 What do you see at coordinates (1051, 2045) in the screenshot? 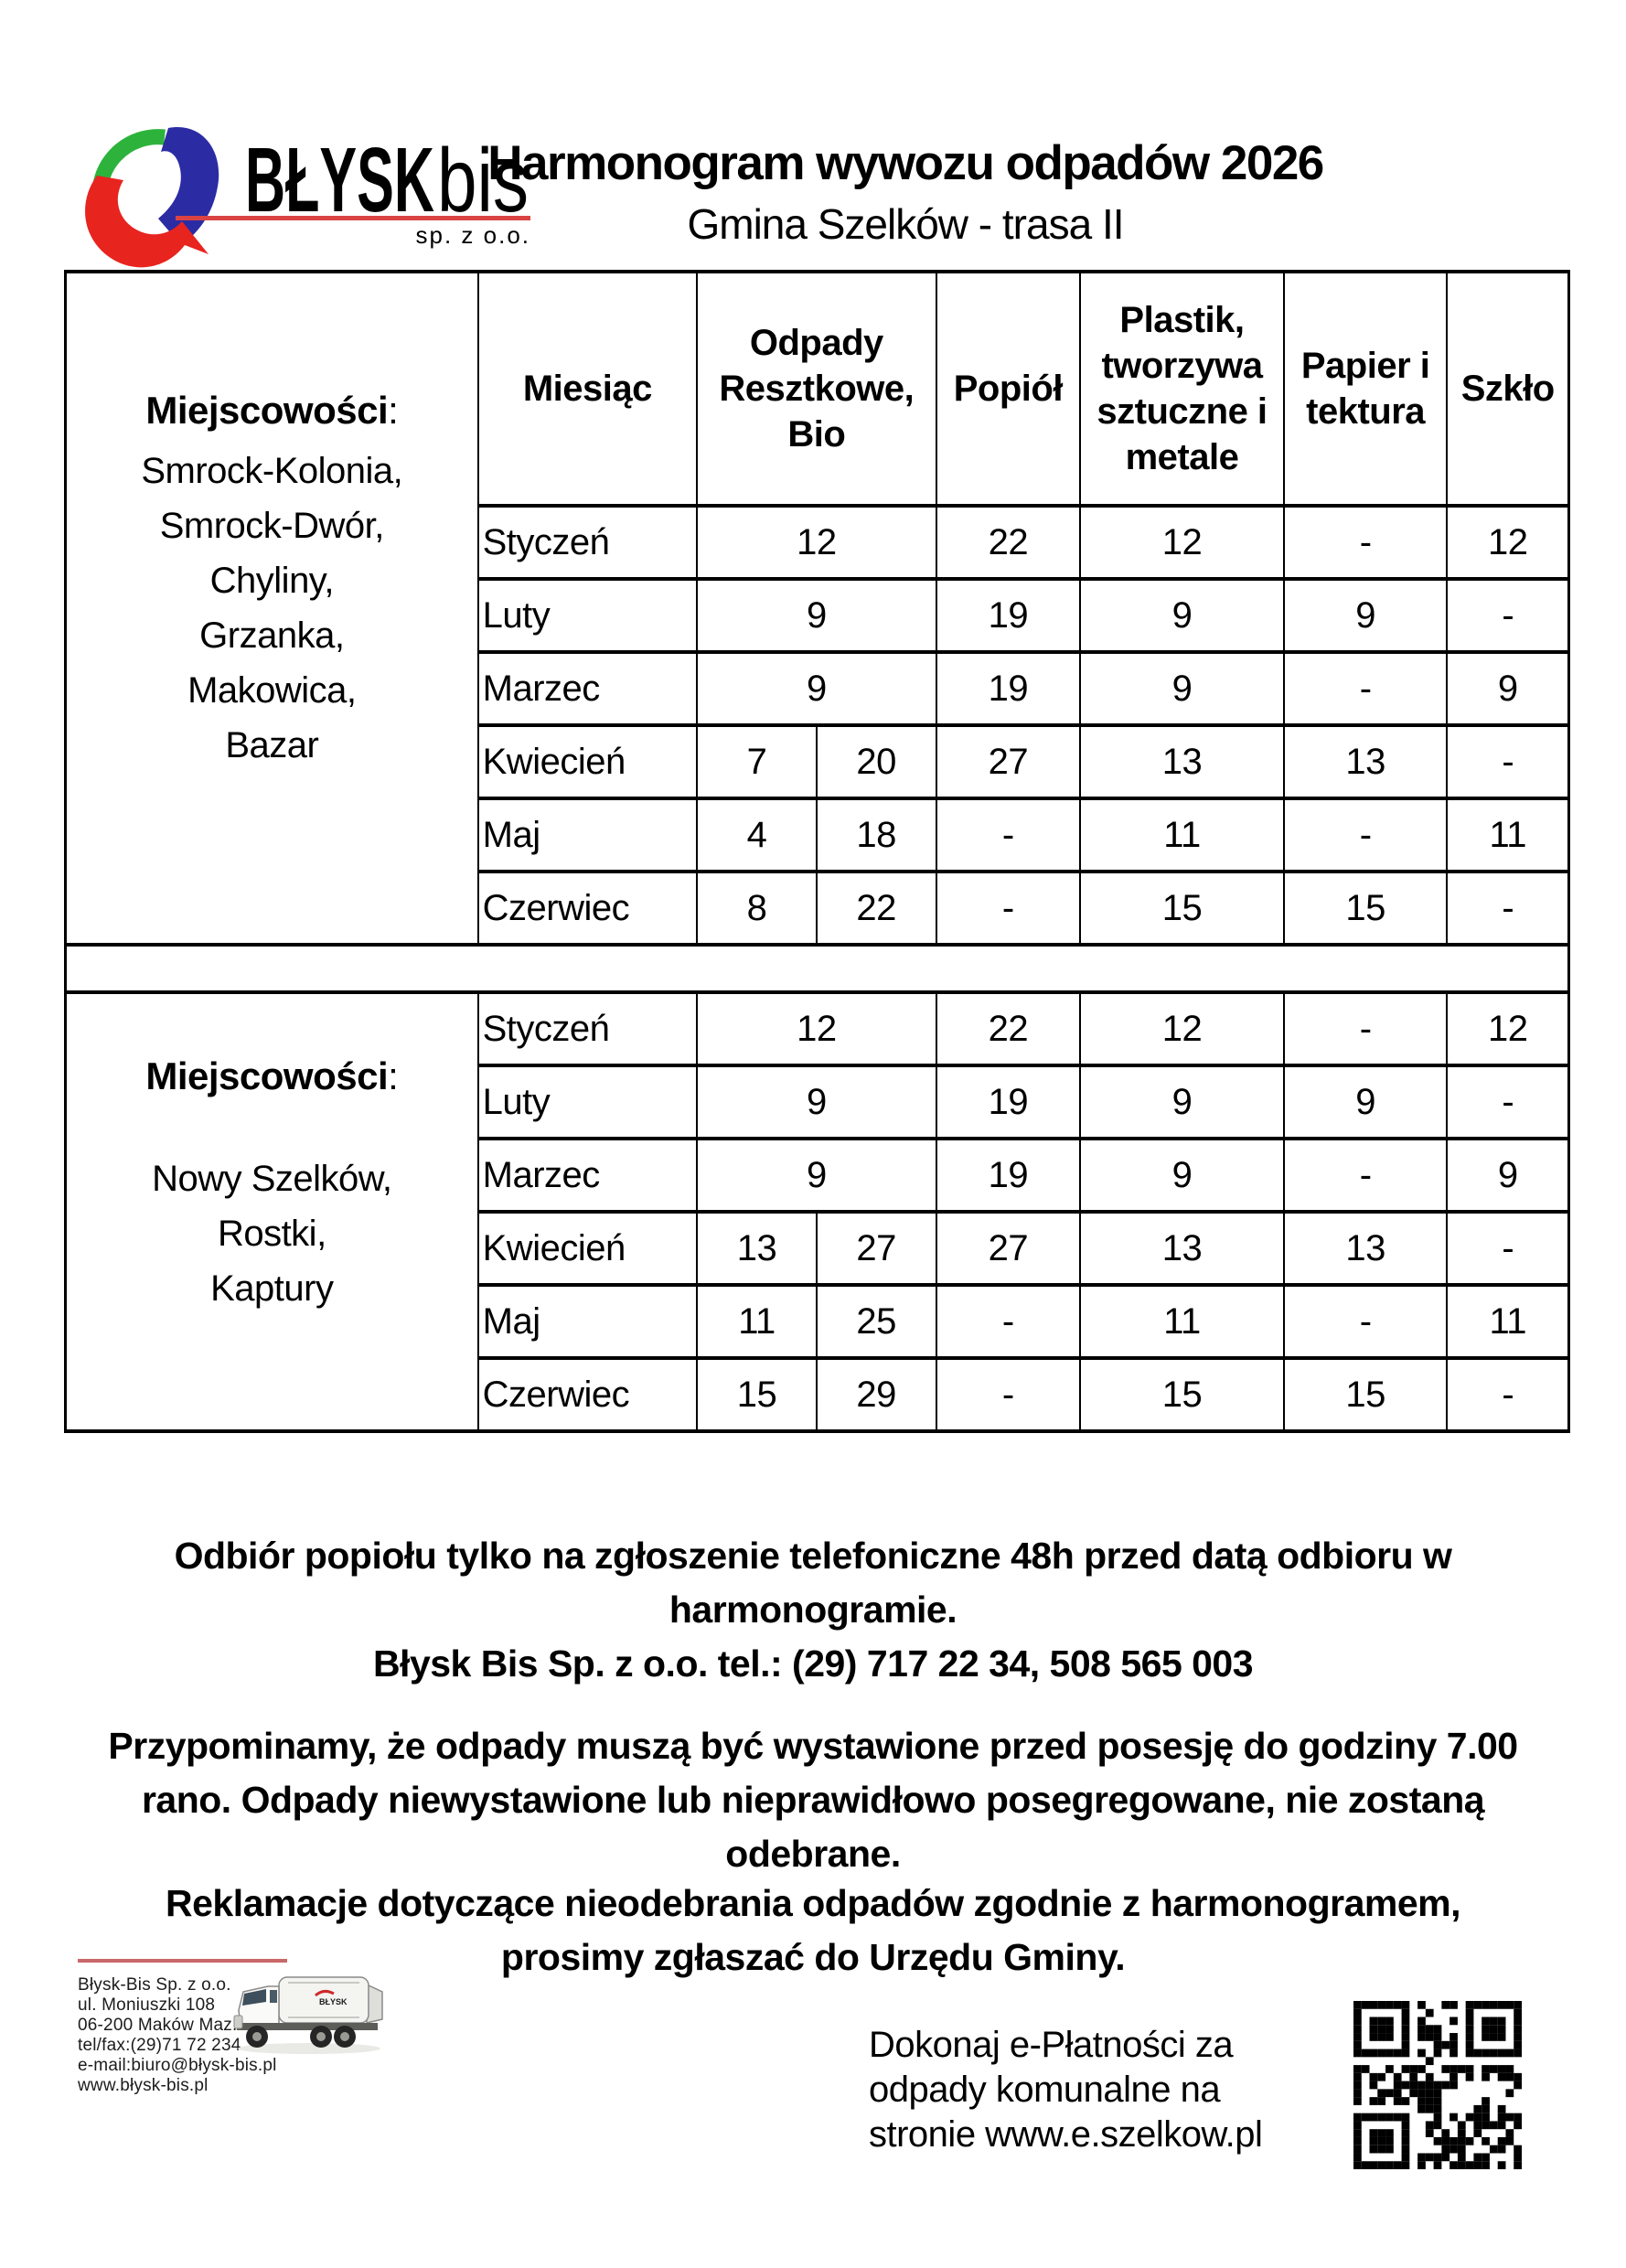
I see `payment-line: Dokonaj e-Płatności za` at bounding box center [1051, 2045].